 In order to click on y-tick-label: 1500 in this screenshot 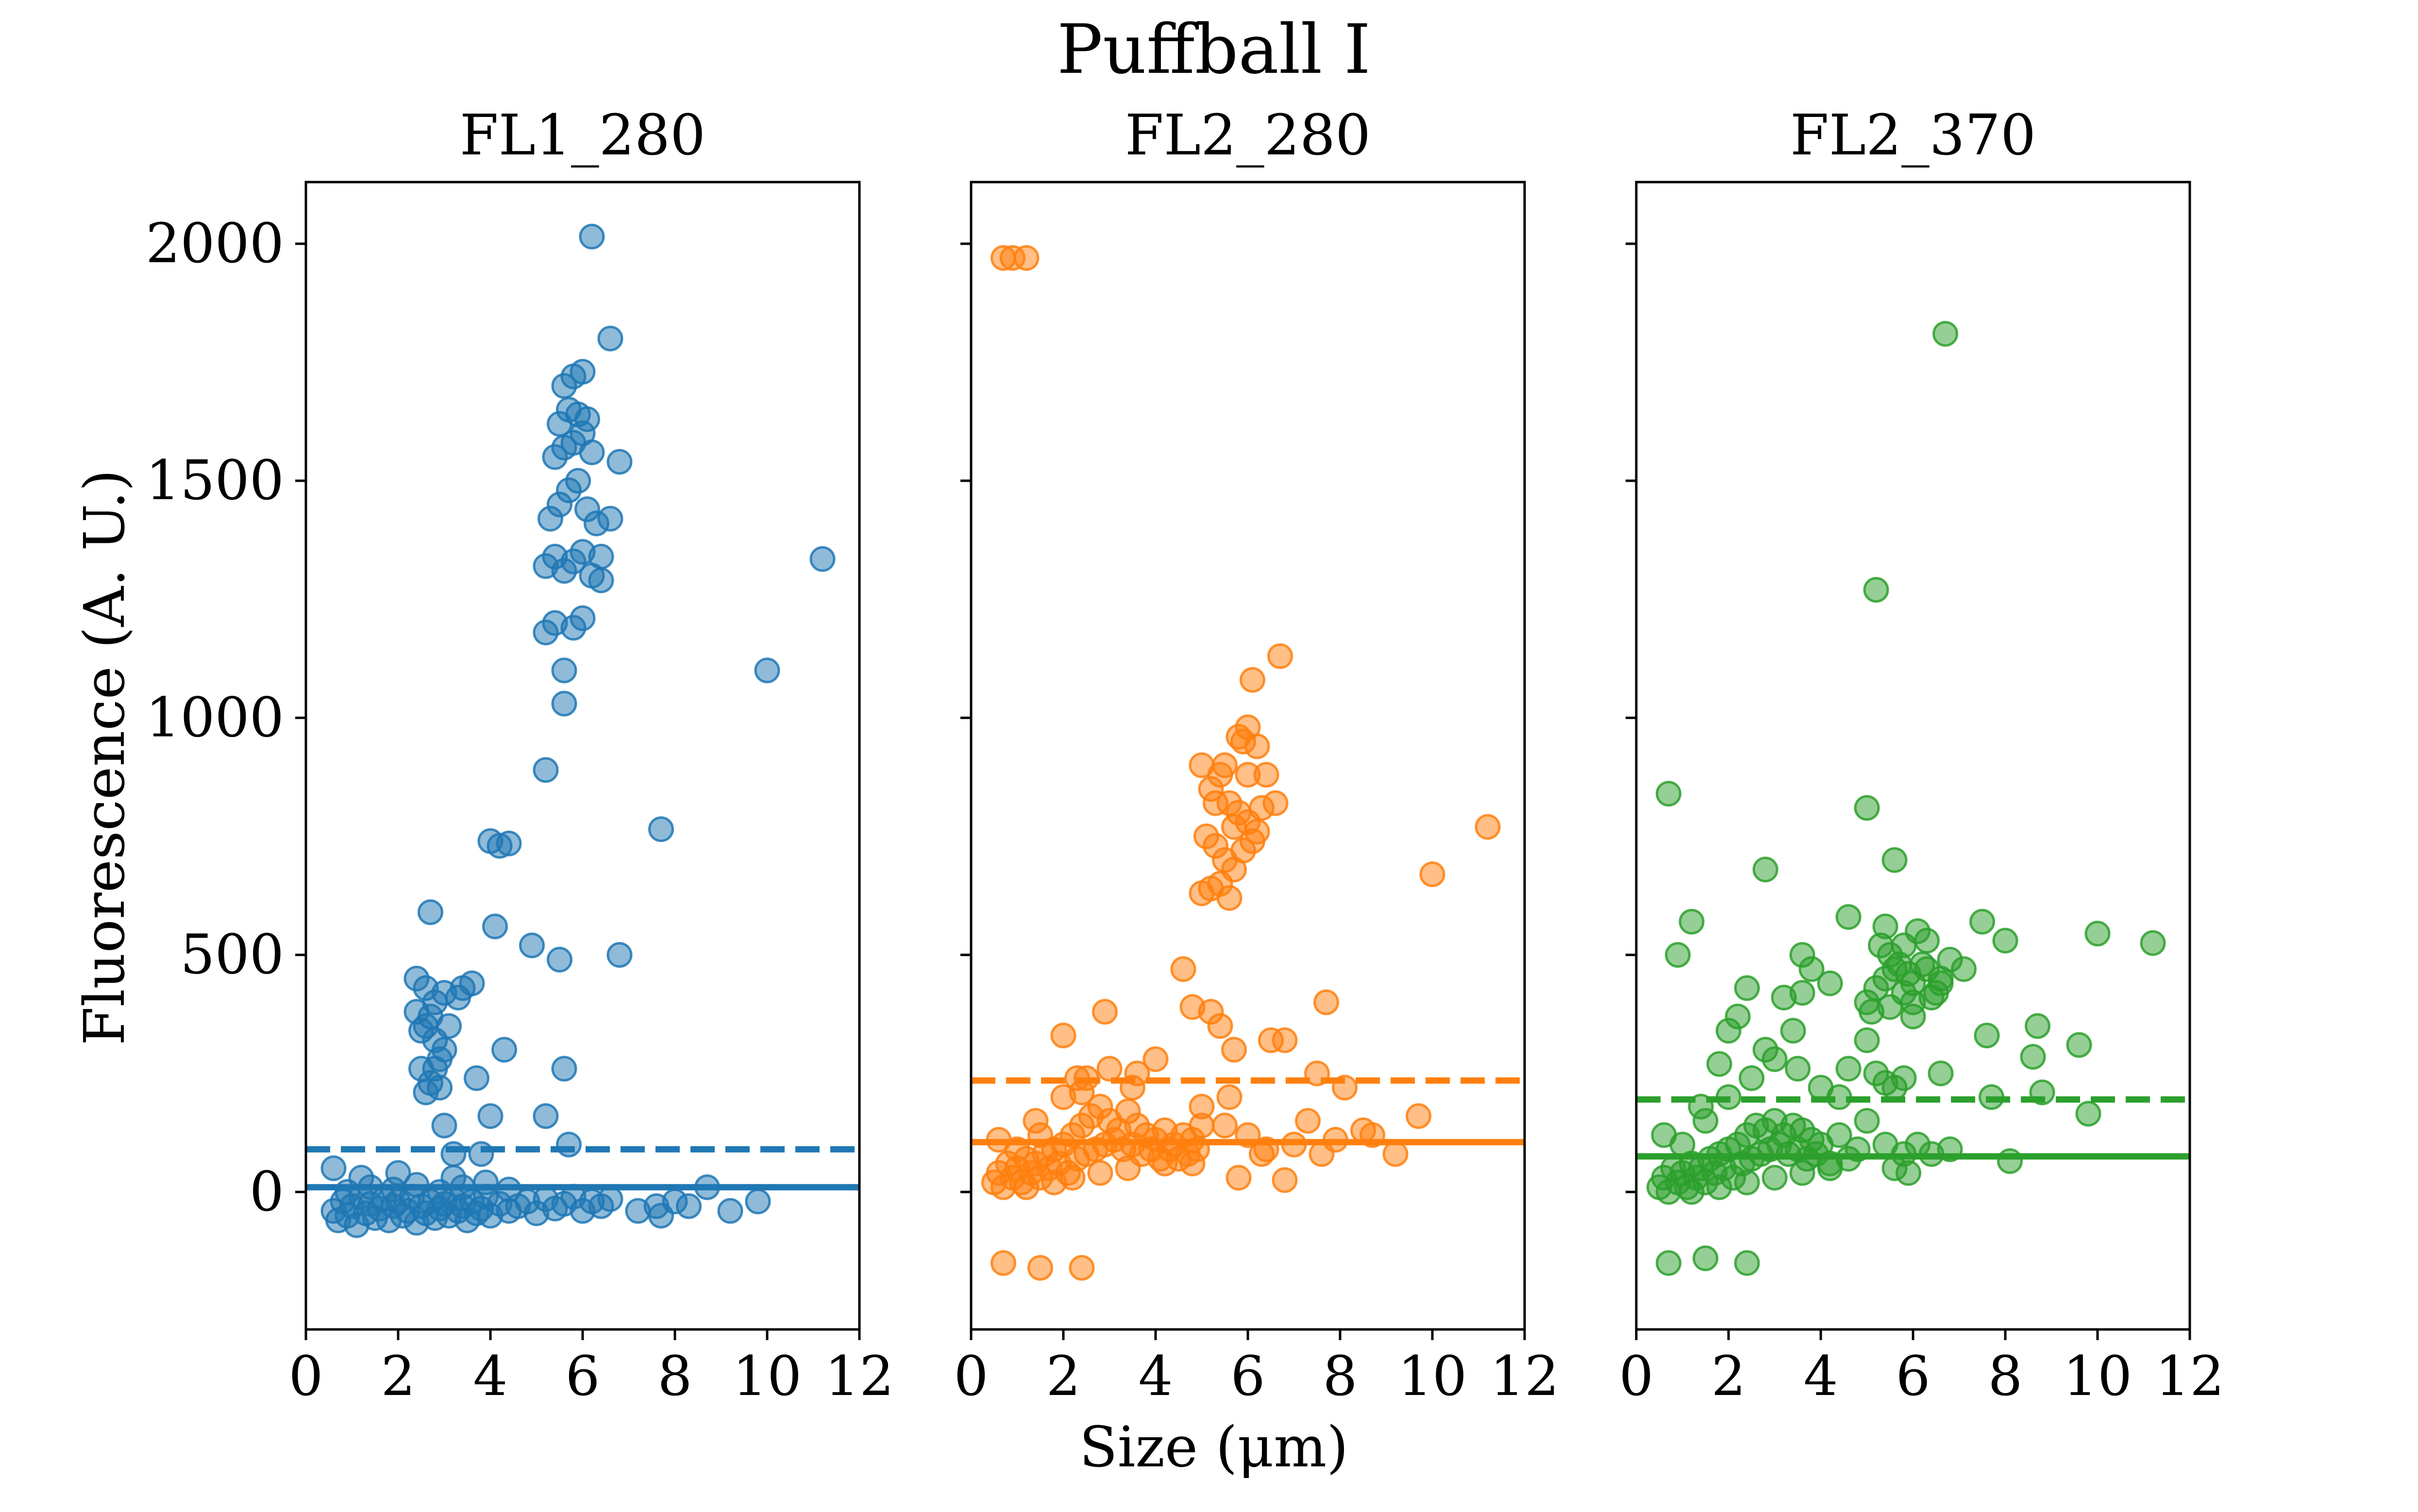, I will do `click(215, 480)`.